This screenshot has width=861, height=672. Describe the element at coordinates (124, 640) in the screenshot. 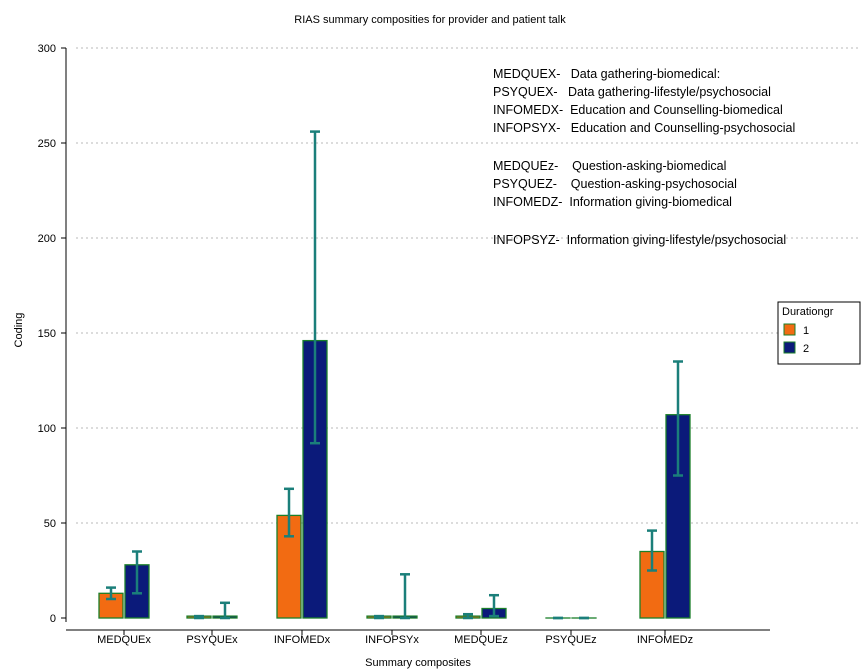

I see `x-tick-label: MEDQUEx` at that location.